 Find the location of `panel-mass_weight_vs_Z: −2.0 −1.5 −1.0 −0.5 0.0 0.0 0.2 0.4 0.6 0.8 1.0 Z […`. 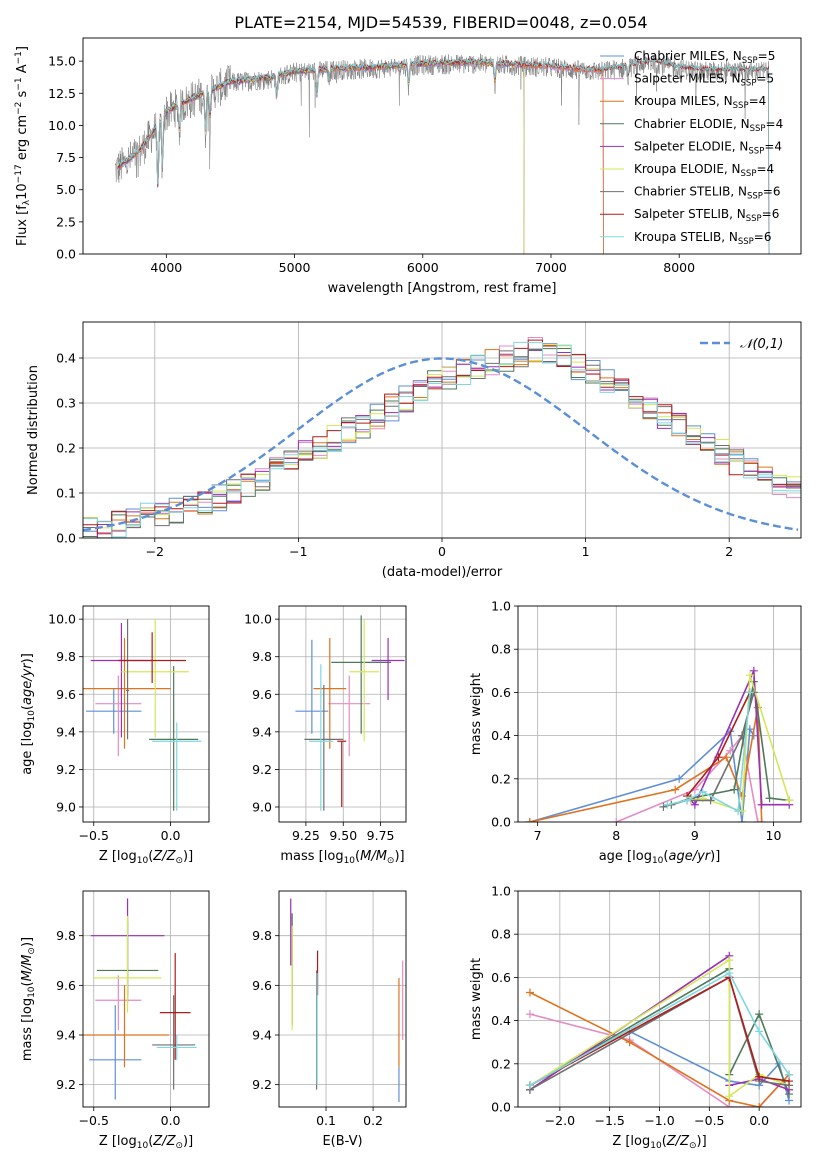

panel-mass_weight_vs_Z: −2.0 −1.5 −1.0 −0.5 0.0 0.0 0.2 0.4 0.6 0.8 1.0 Z [… is located at coordinates (635, 1017).